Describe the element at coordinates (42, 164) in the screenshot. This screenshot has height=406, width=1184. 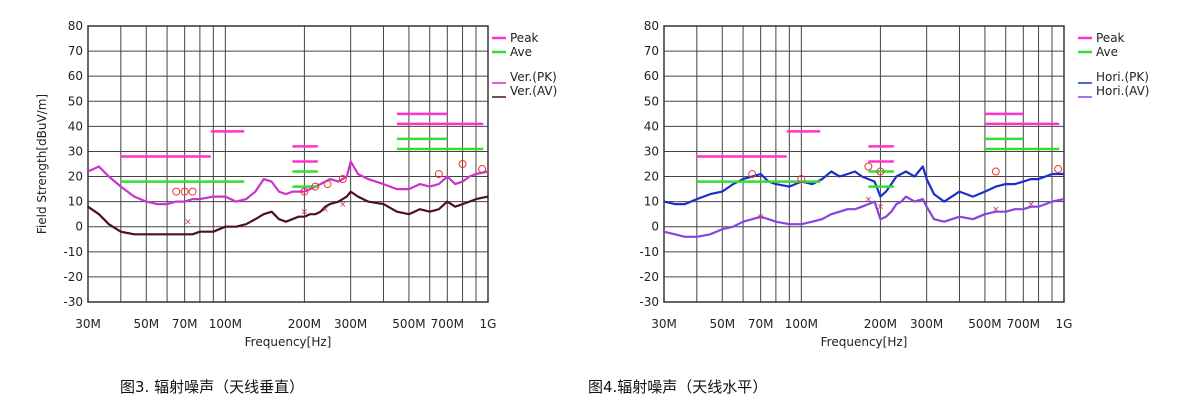
I see `y-axis-label: Field Strength[dBuV/m]` at that location.